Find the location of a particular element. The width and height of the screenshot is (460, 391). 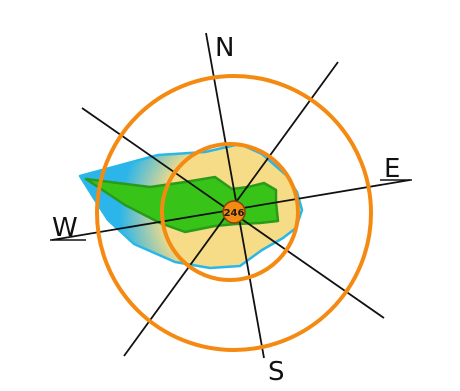

center-hub-circle is located at coordinates (234, 212).